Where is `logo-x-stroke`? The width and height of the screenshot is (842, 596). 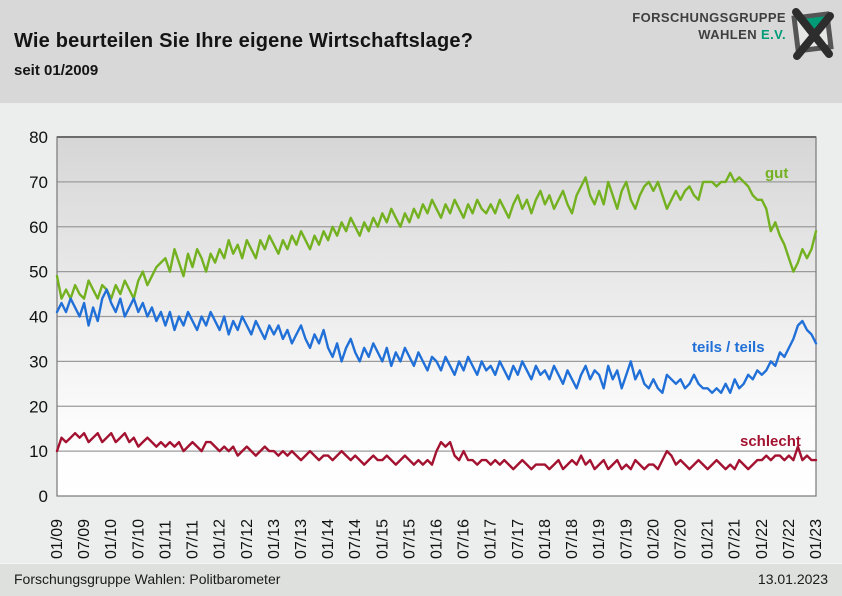
logo-x-stroke is located at coordinates (813, 36).